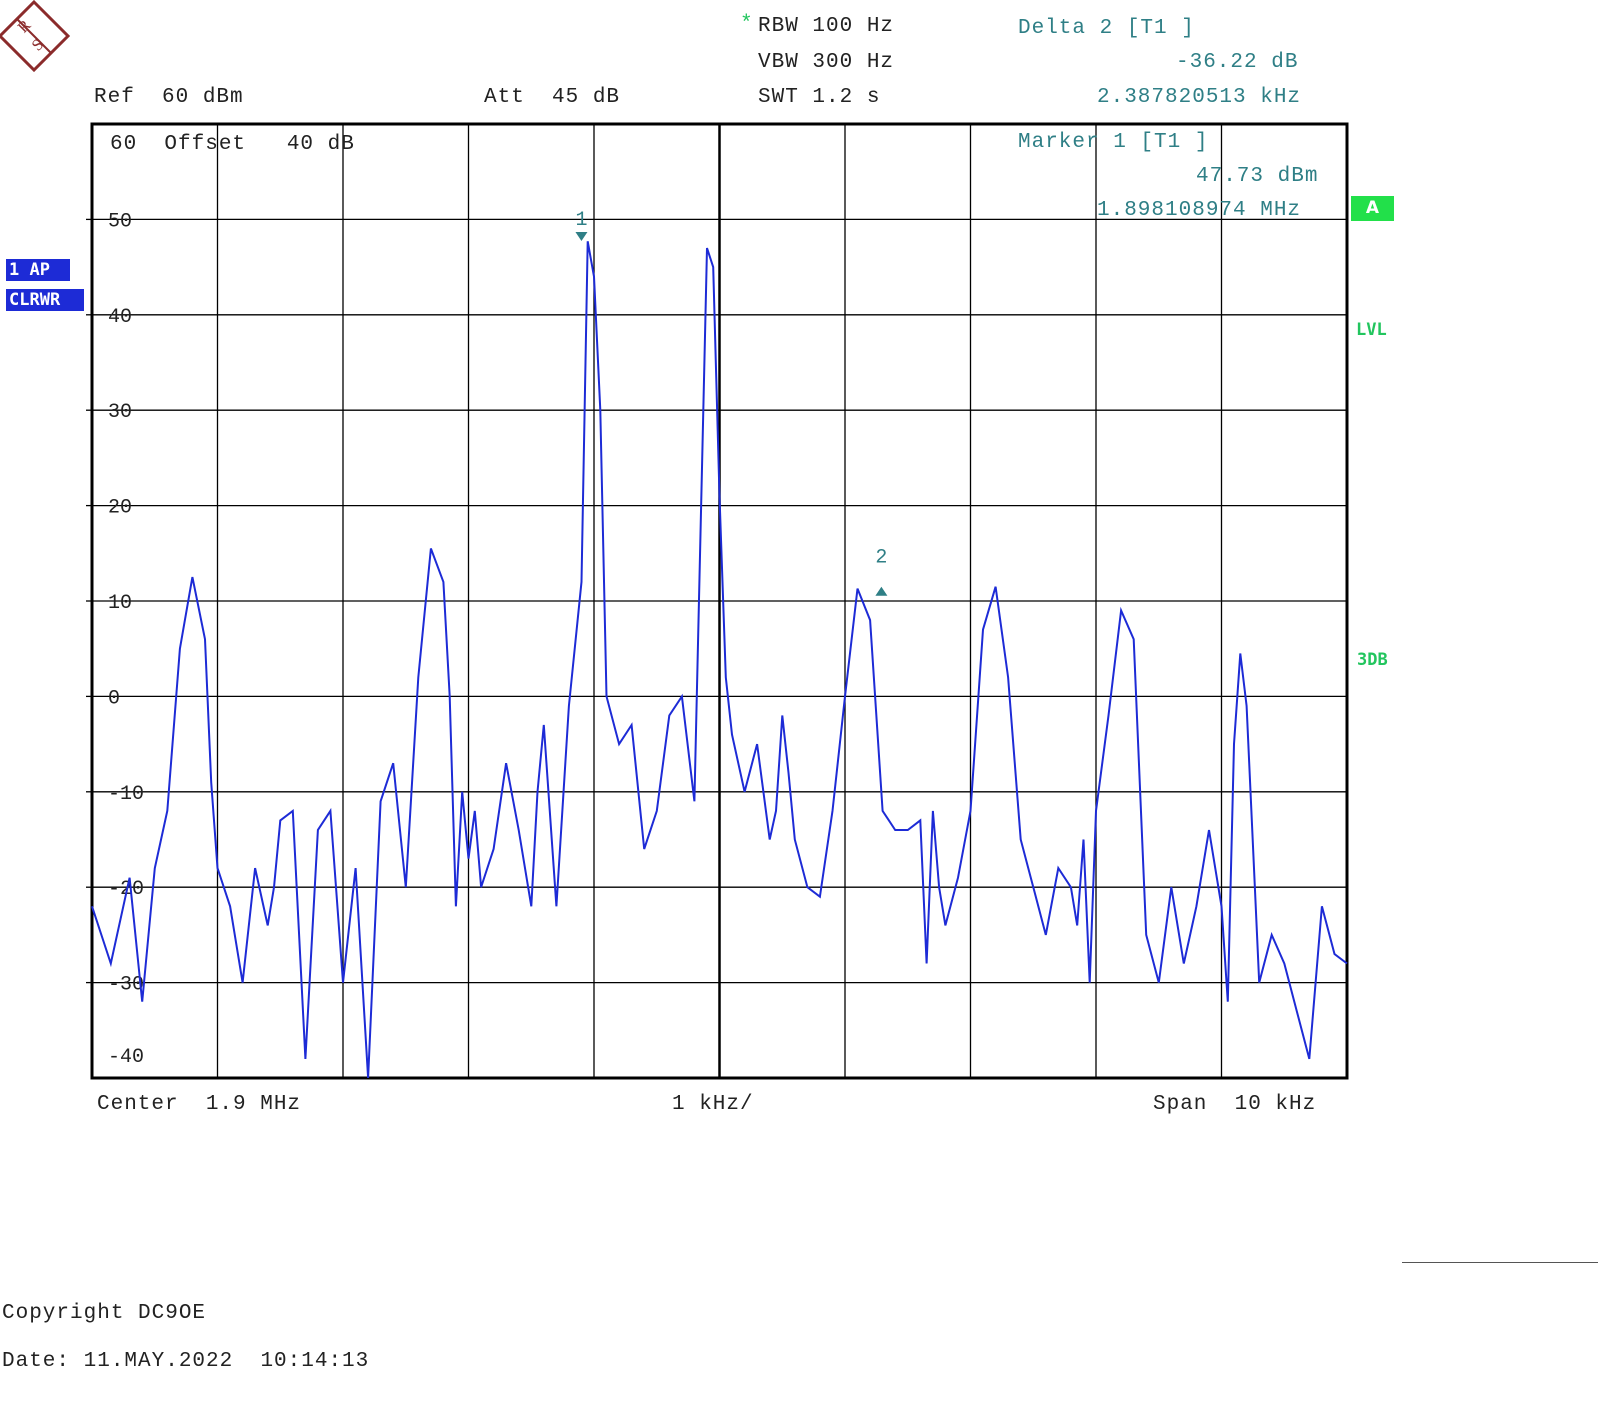  I want to click on marker1-title: Marker 1 [T1 ], so click(1113, 142).